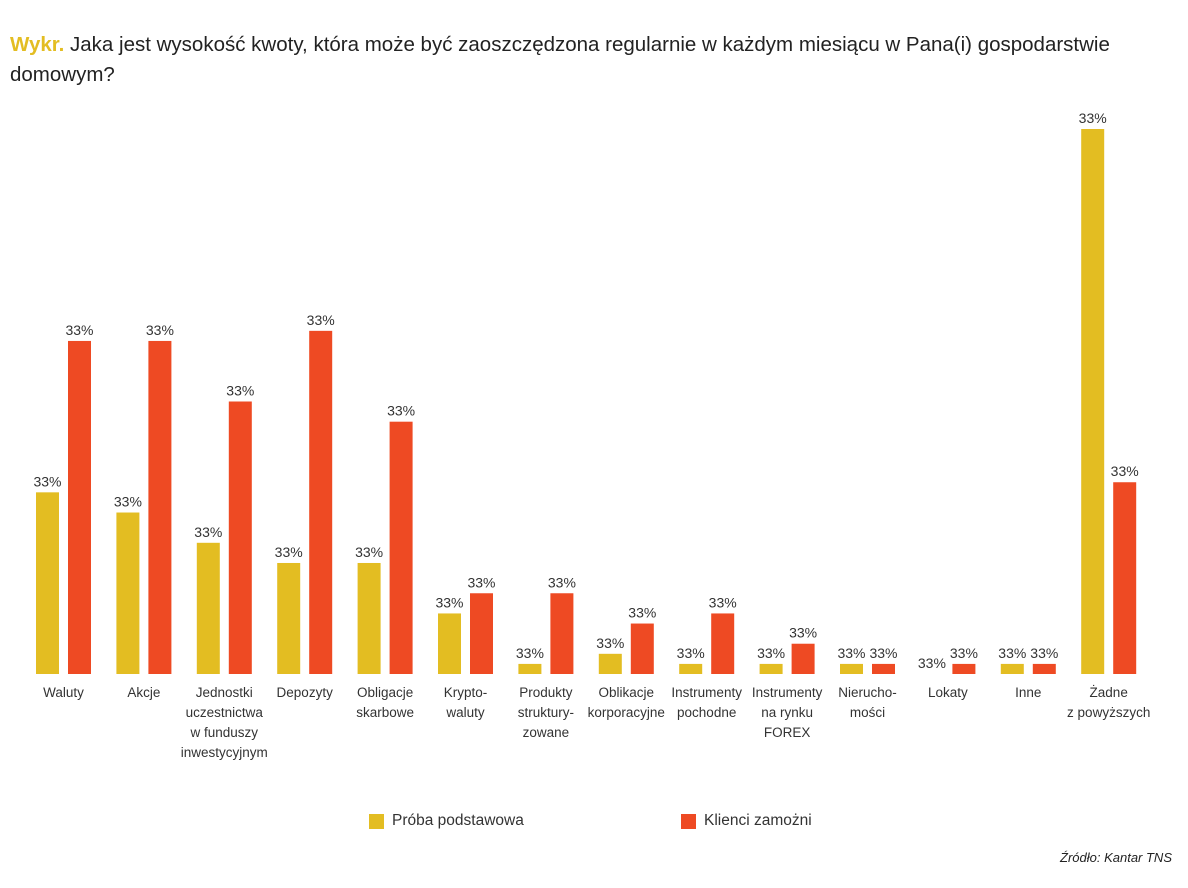  Describe the element at coordinates (1028, 692) in the screenshot. I see `category-label-12: Inne` at that location.